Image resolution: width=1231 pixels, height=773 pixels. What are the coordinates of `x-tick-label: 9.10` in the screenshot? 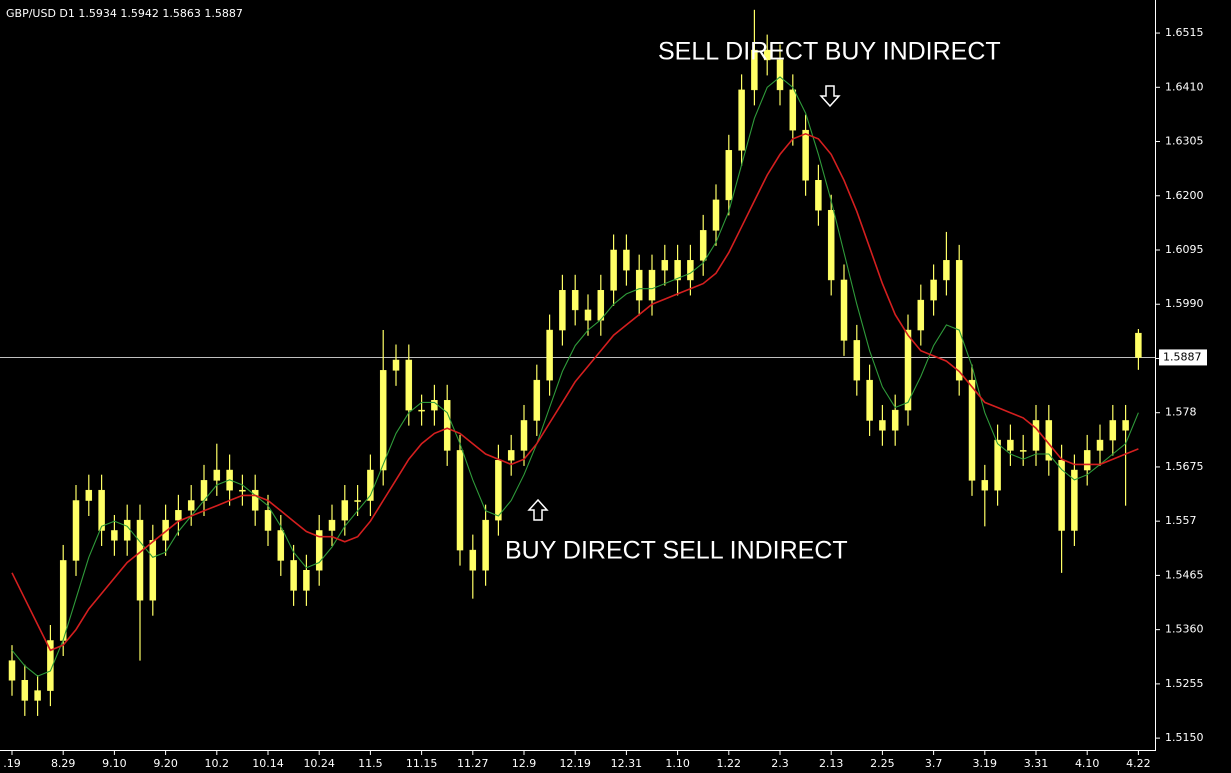 It's located at (114, 763).